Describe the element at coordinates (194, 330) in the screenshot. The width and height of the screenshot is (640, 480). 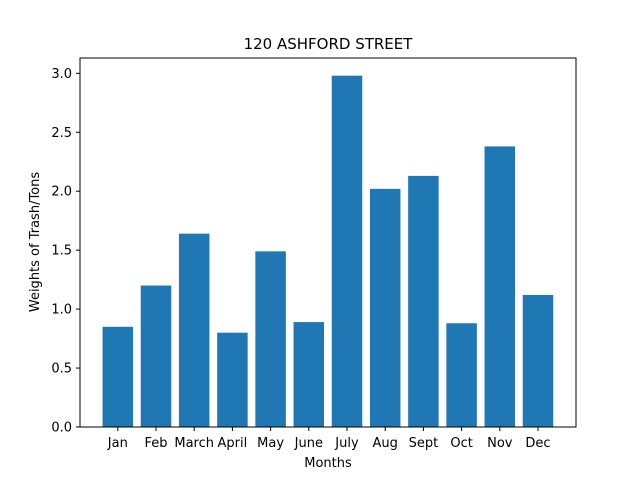
I see `bar-march` at that location.